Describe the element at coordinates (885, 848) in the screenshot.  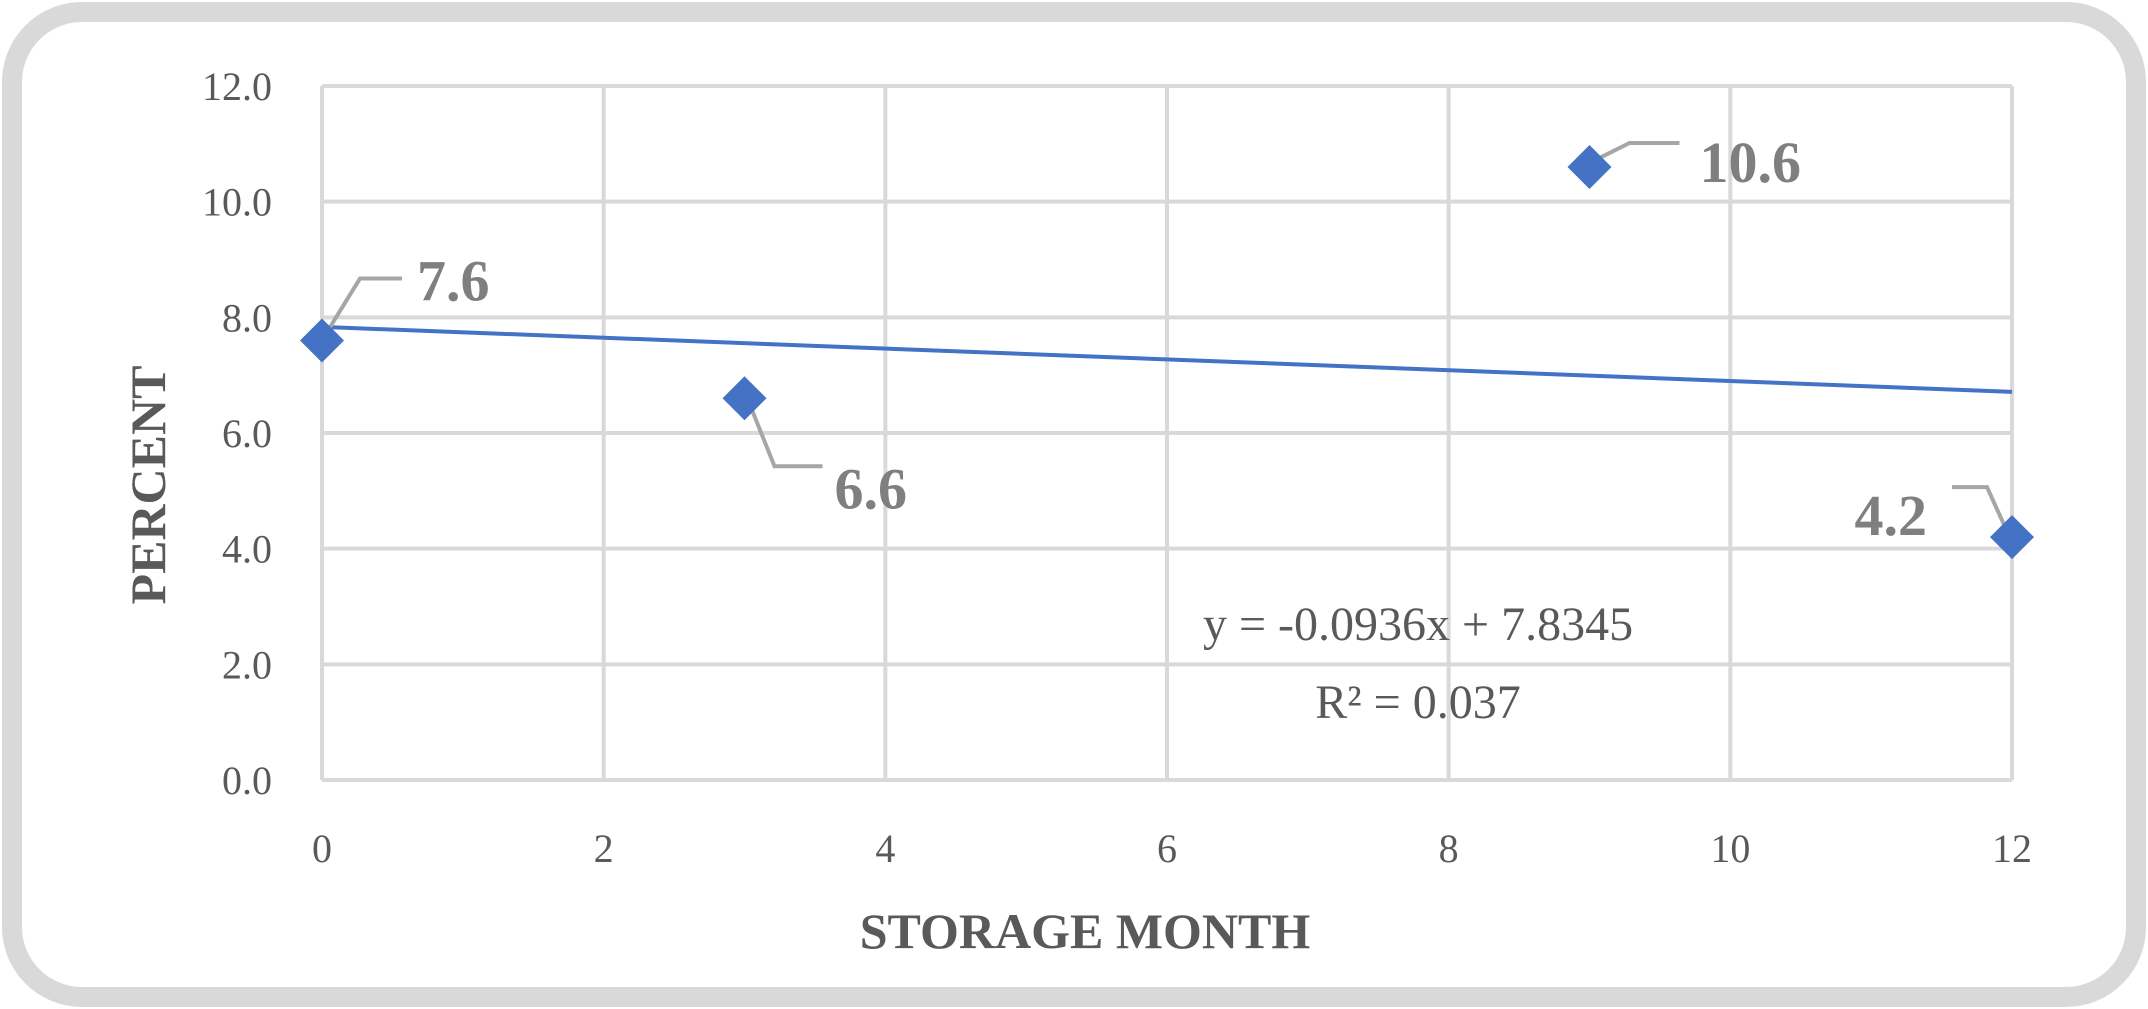
I see `x-tick-label: 4` at that location.